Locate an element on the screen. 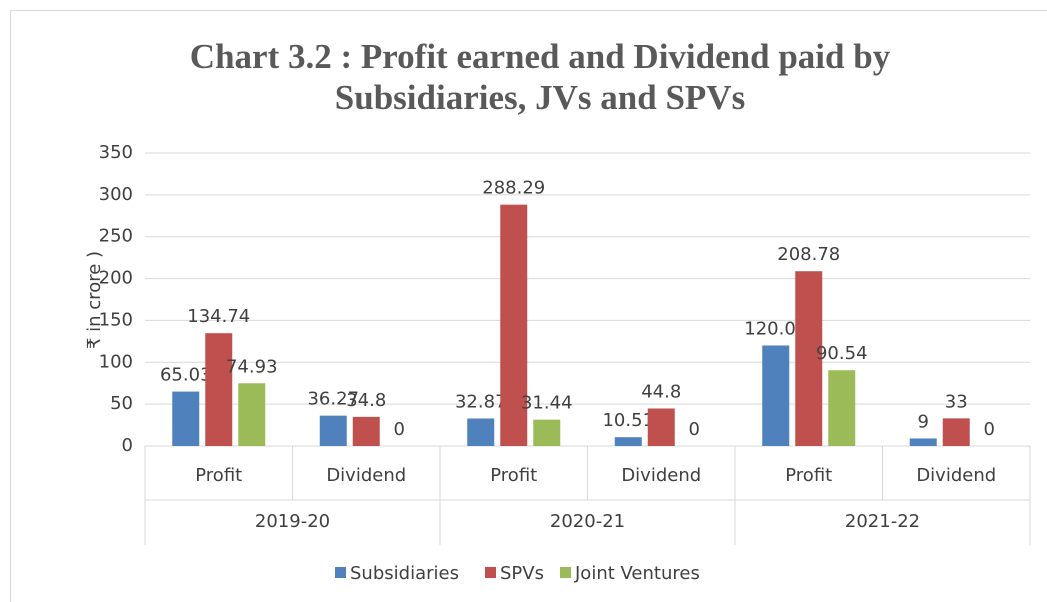  data-label: 33 is located at coordinates (956, 401).